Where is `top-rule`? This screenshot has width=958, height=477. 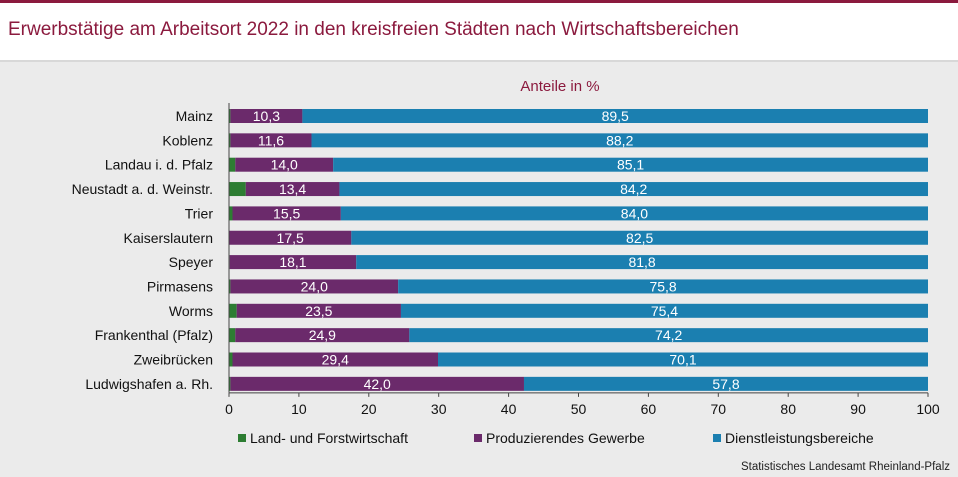
top-rule is located at coordinates (479, 1).